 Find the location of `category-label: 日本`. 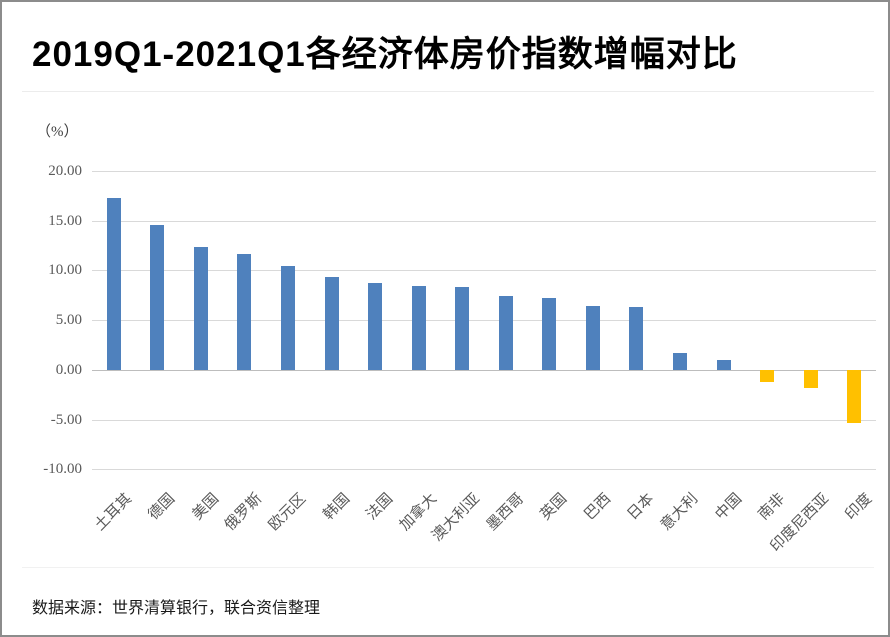

category-label: 日本 is located at coordinates (641, 507).